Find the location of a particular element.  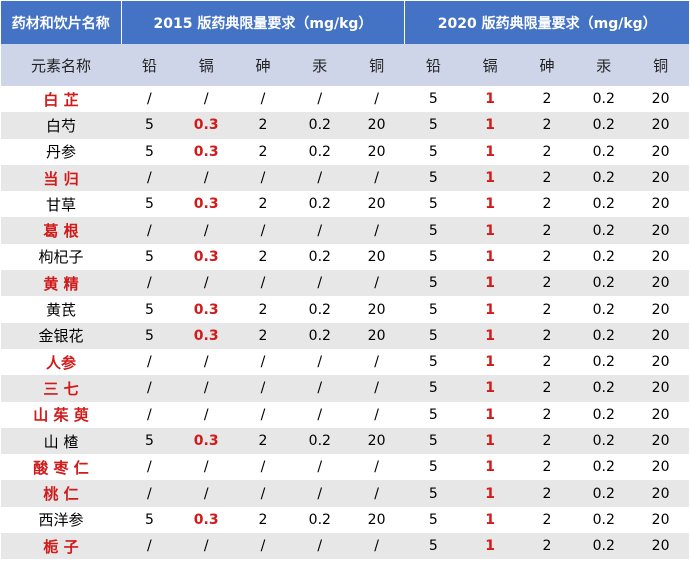

herb-name-cell: 三 七 is located at coordinates (61, 388).